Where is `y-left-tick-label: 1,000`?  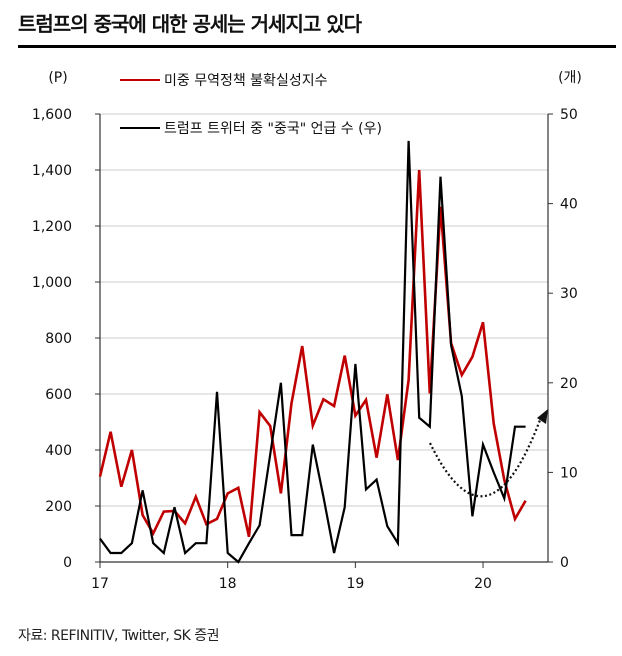
y-left-tick-label: 1,000 is located at coordinates (52, 283).